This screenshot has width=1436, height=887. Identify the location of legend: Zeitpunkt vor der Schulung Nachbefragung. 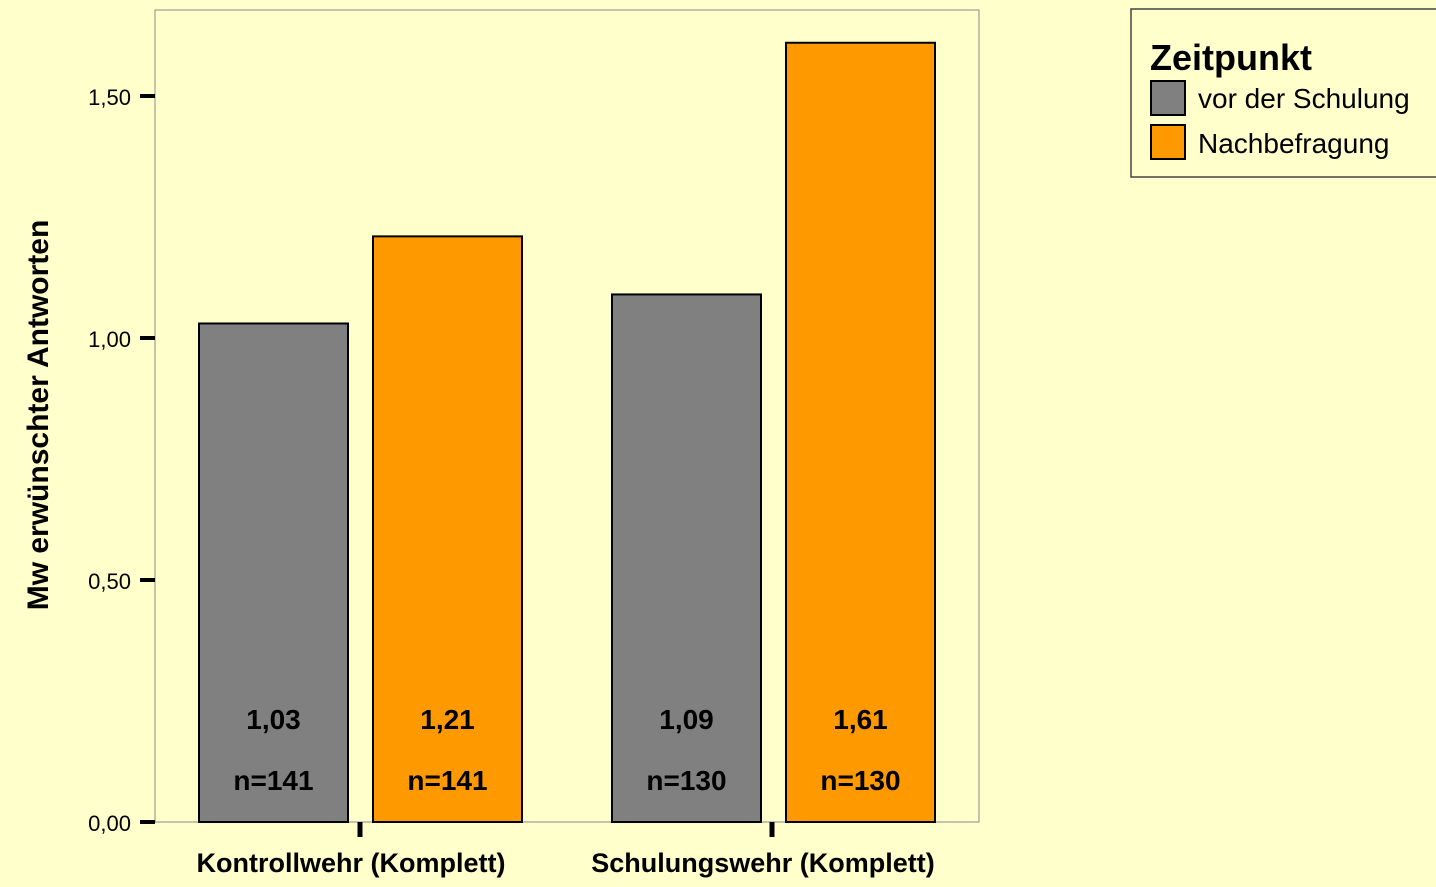
(1283, 93).